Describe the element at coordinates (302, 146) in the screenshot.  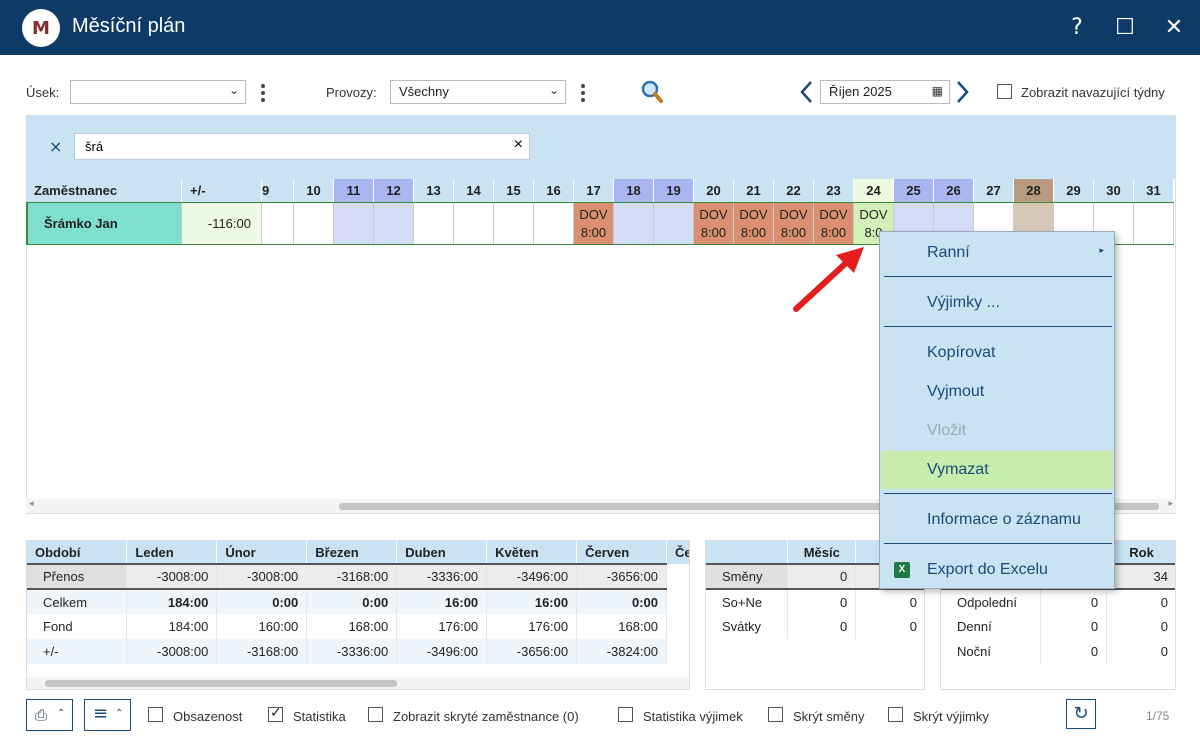
I see `employee-filter-input: šrá ×` at that location.